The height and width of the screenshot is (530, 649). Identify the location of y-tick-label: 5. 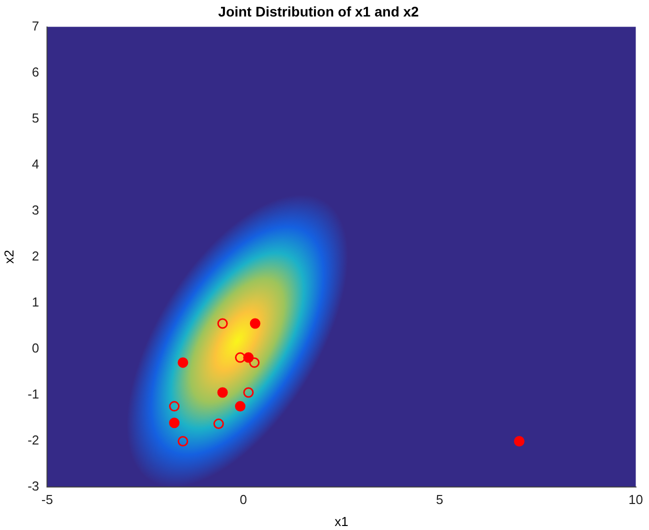
(36, 118).